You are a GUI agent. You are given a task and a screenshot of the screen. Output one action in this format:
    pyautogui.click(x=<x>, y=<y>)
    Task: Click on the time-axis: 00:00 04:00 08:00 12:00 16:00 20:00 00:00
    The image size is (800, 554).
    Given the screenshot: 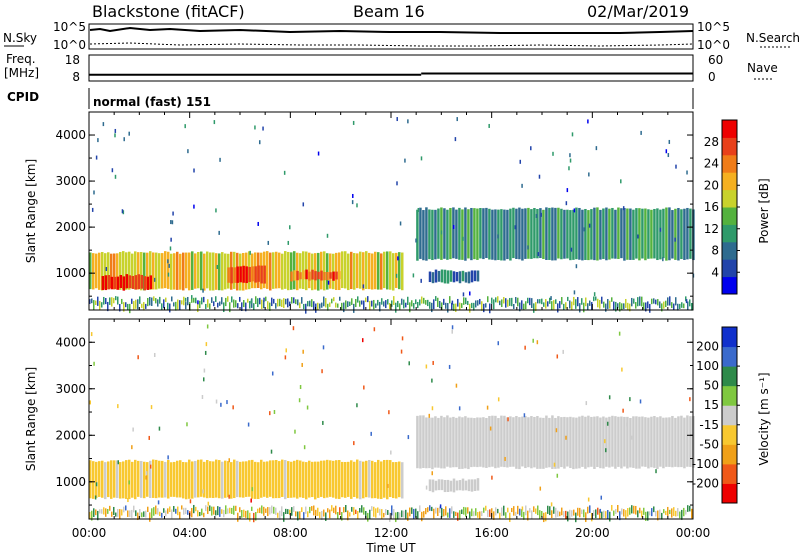 What is the action you would take?
    pyautogui.click(x=391, y=533)
    